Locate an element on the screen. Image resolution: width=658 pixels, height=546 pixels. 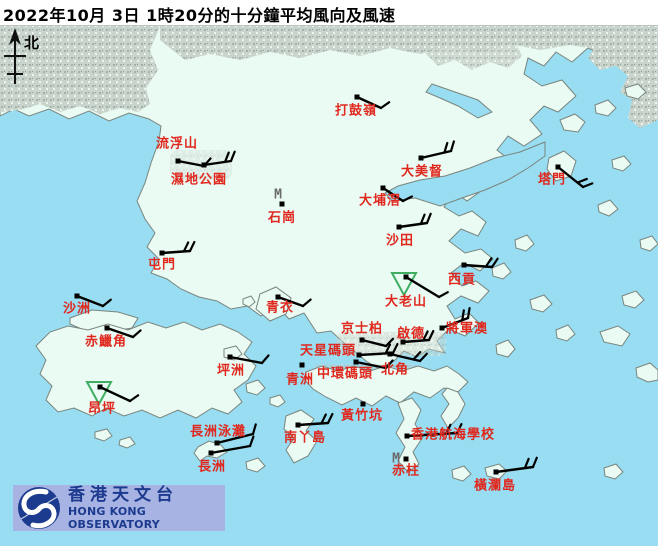
wind-barb-kai-tak is located at coordinates (416, 341).